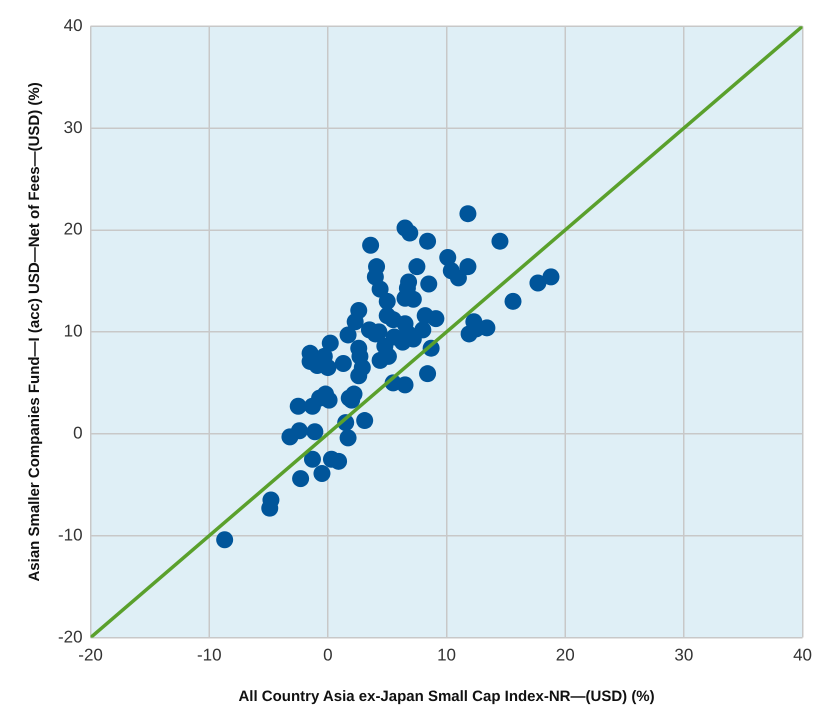 The width and height of the screenshot is (830, 726). I want to click on y-tick-label: 0, so click(78, 432).